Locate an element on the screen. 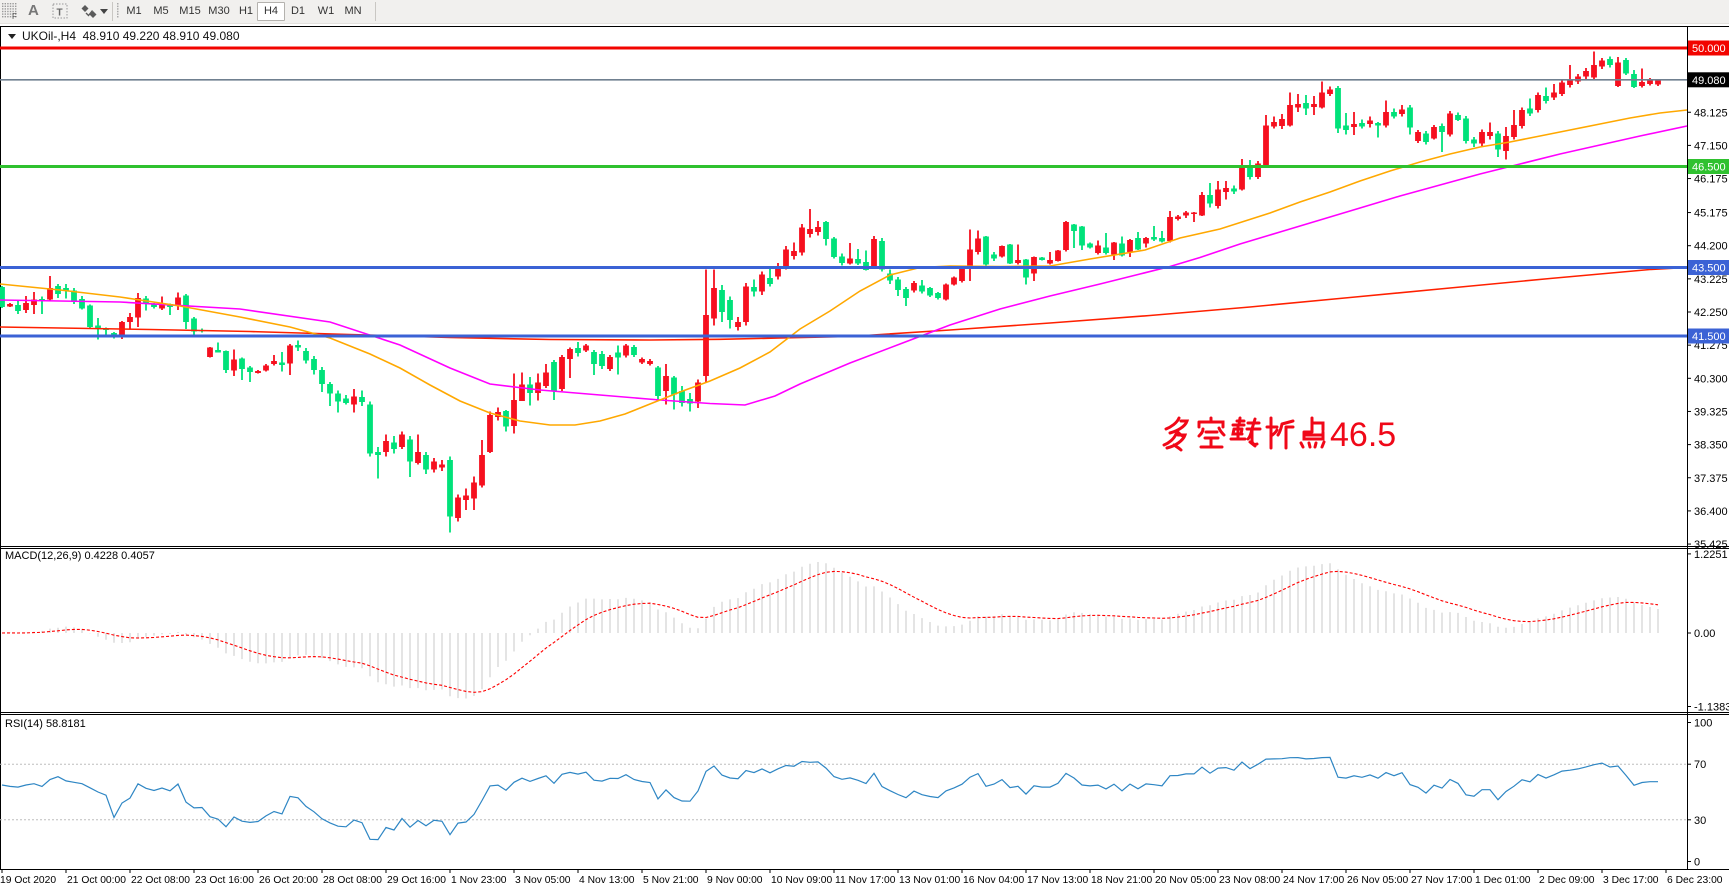 The image size is (1729, 888). svg-text: 43.225 is located at coordinates (1711, 280).